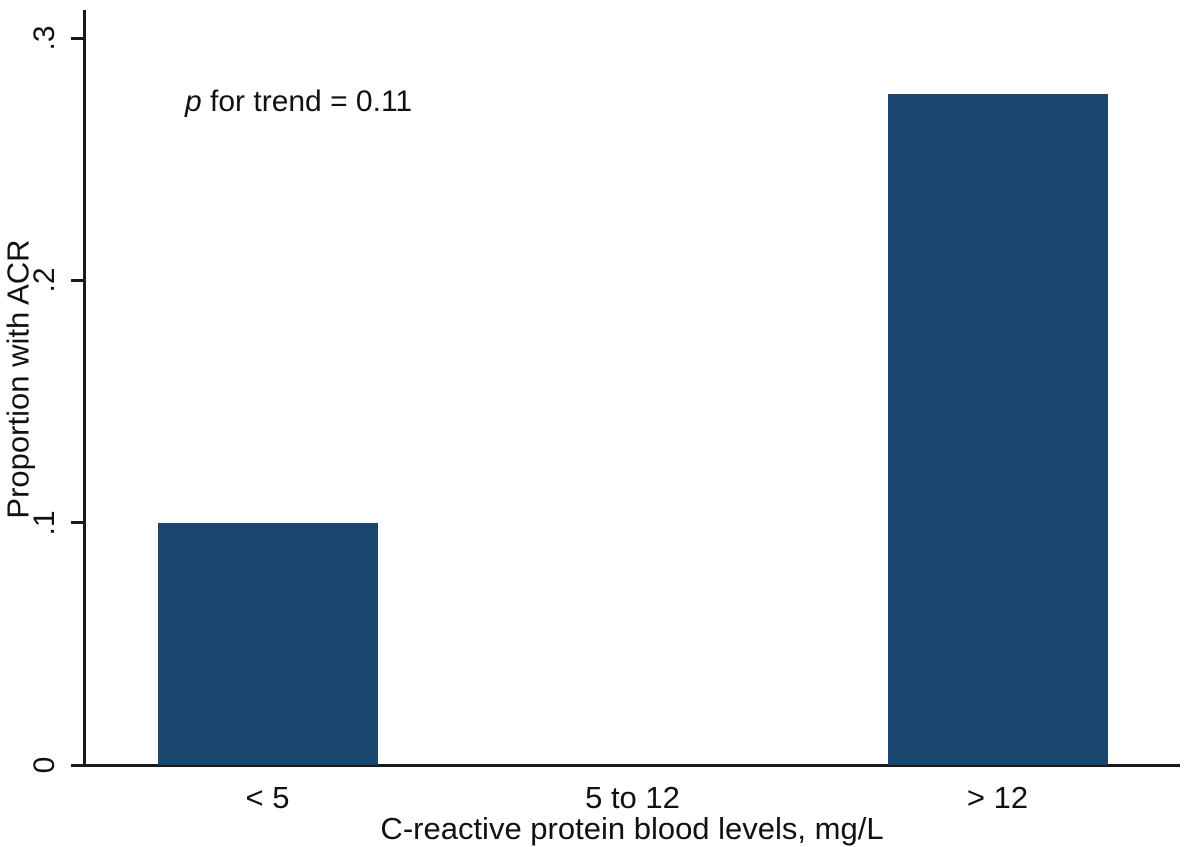 Image resolution: width=1185 pixels, height=847 pixels. I want to click on y-tick-label: .2, so click(44, 280).